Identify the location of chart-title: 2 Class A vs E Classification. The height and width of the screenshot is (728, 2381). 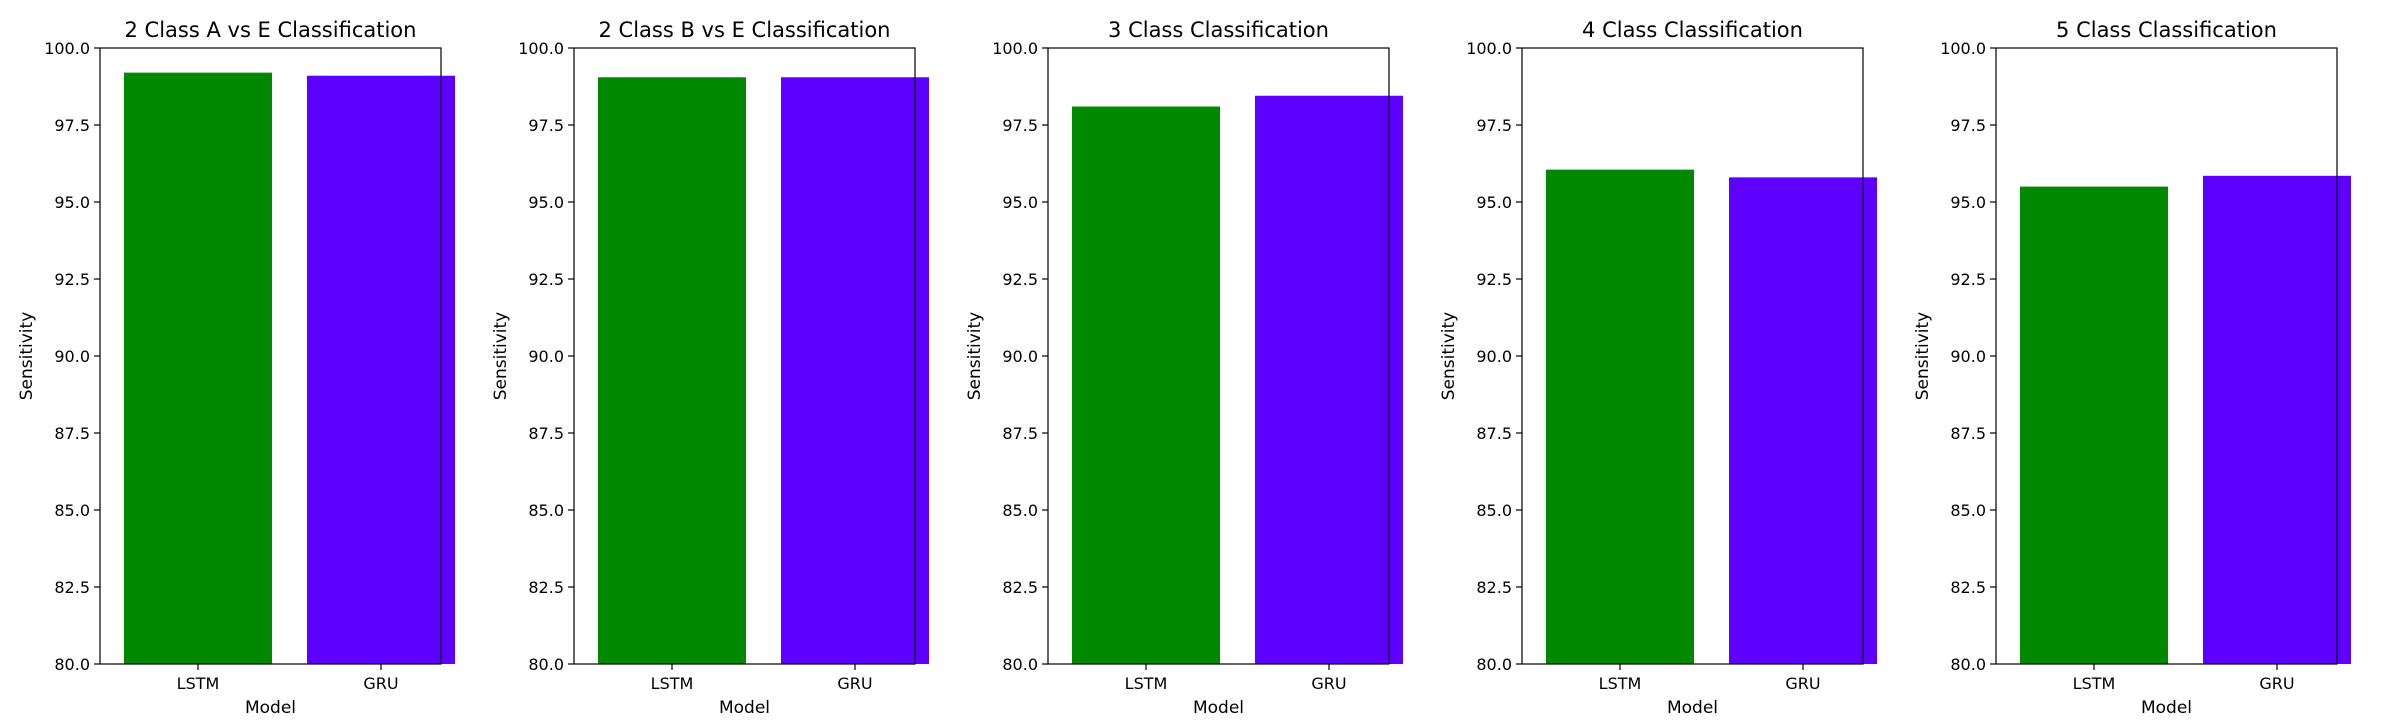
(271, 30).